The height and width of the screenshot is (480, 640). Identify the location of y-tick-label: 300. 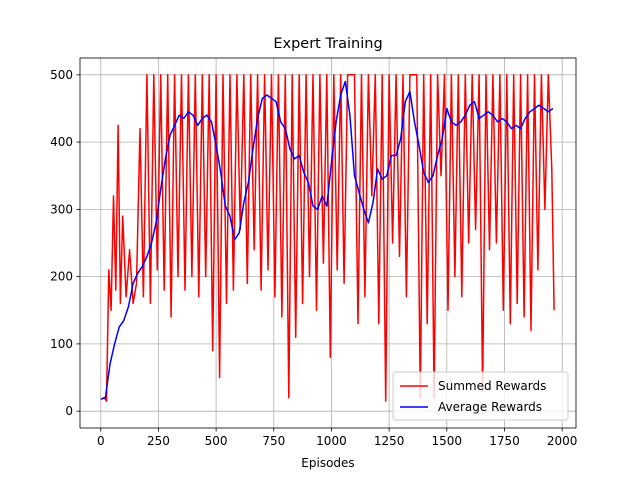
(61, 209).